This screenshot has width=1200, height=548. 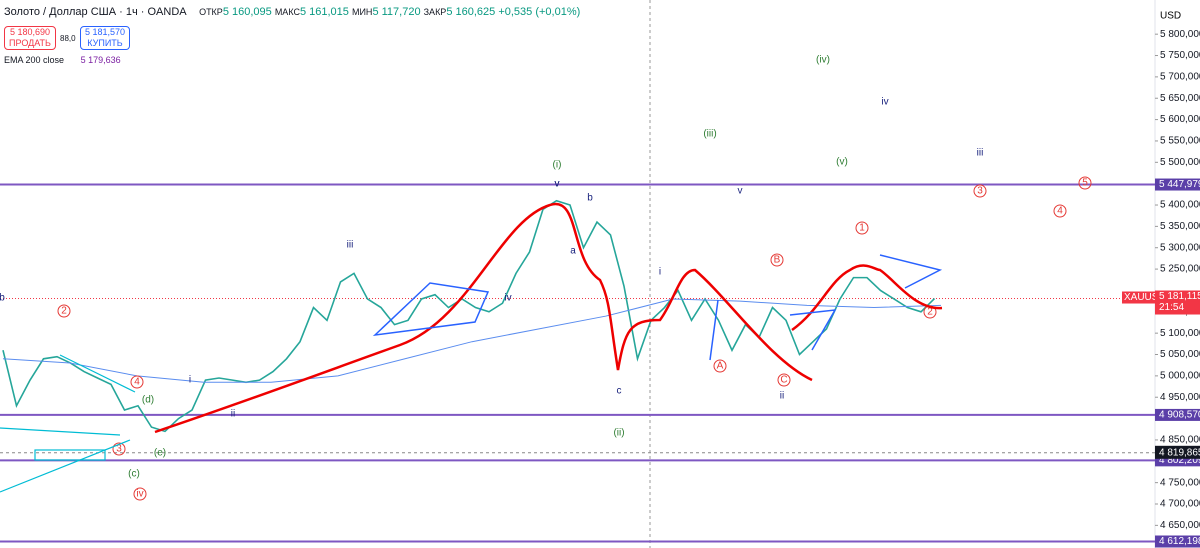 What do you see at coordinates (435, 12) in the screenshot?
I see `close-label: ЗАКР` at bounding box center [435, 12].